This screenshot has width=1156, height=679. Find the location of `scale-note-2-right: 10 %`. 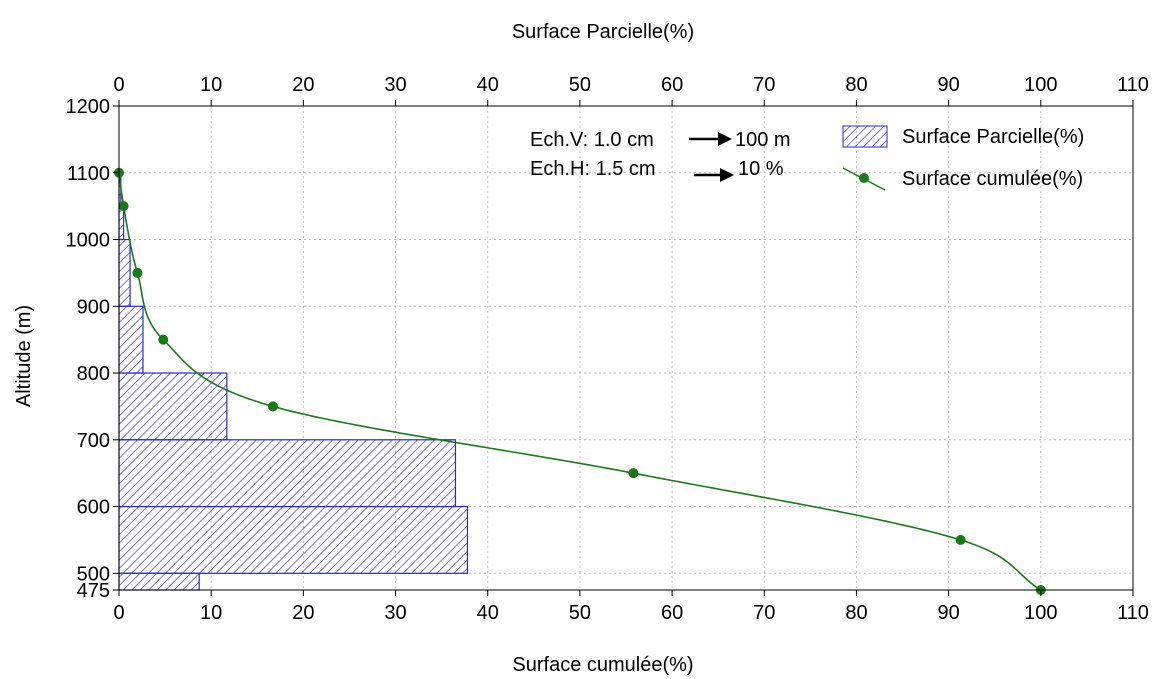

scale-note-2-right: 10 % is located at coordinates (761, 169).